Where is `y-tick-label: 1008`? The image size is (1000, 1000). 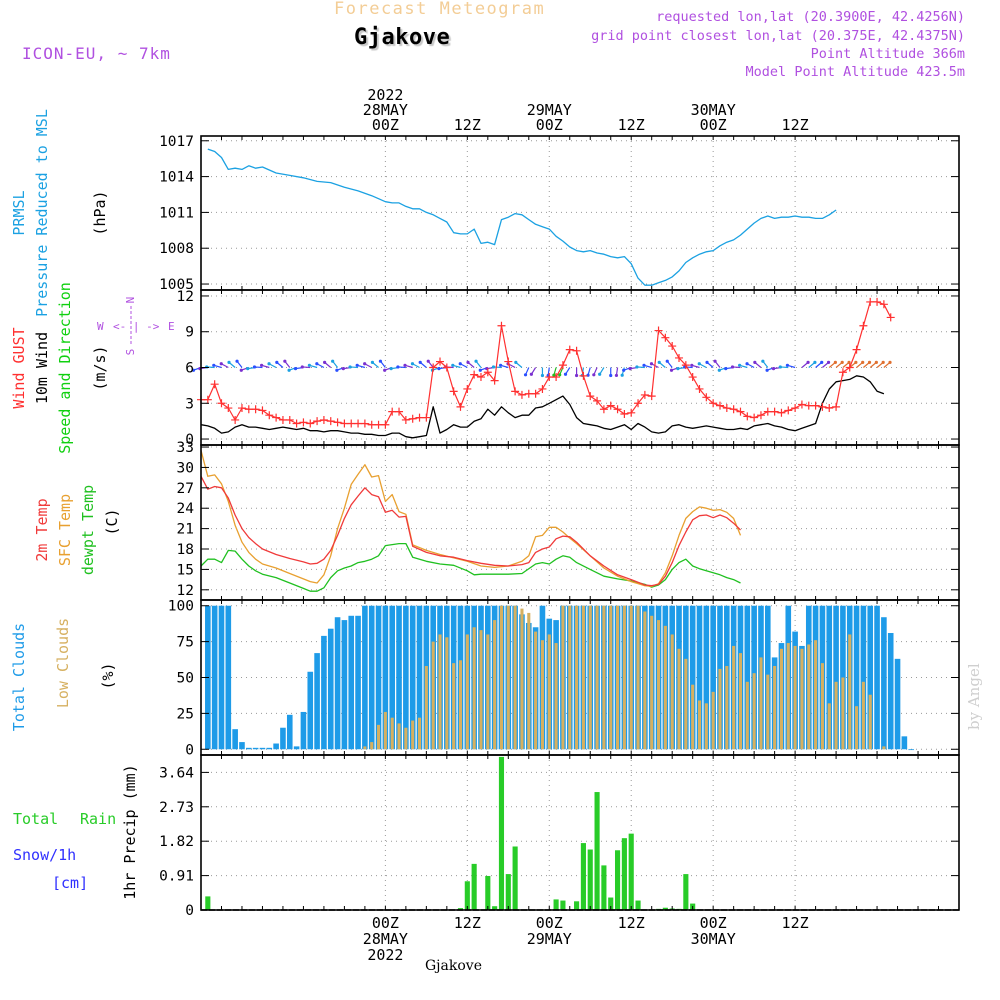
y-tick-label: 1008 is located at coordinates (176, 249).